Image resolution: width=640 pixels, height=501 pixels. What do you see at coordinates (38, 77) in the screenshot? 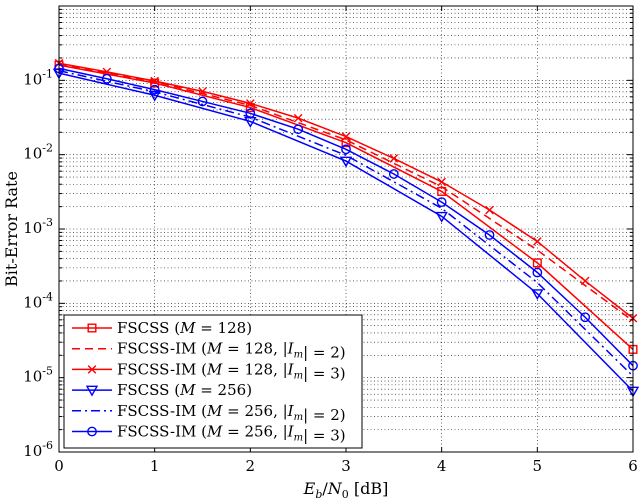
I see `y-tick-label: 10⁻¹` at bounding box center [38, 77].